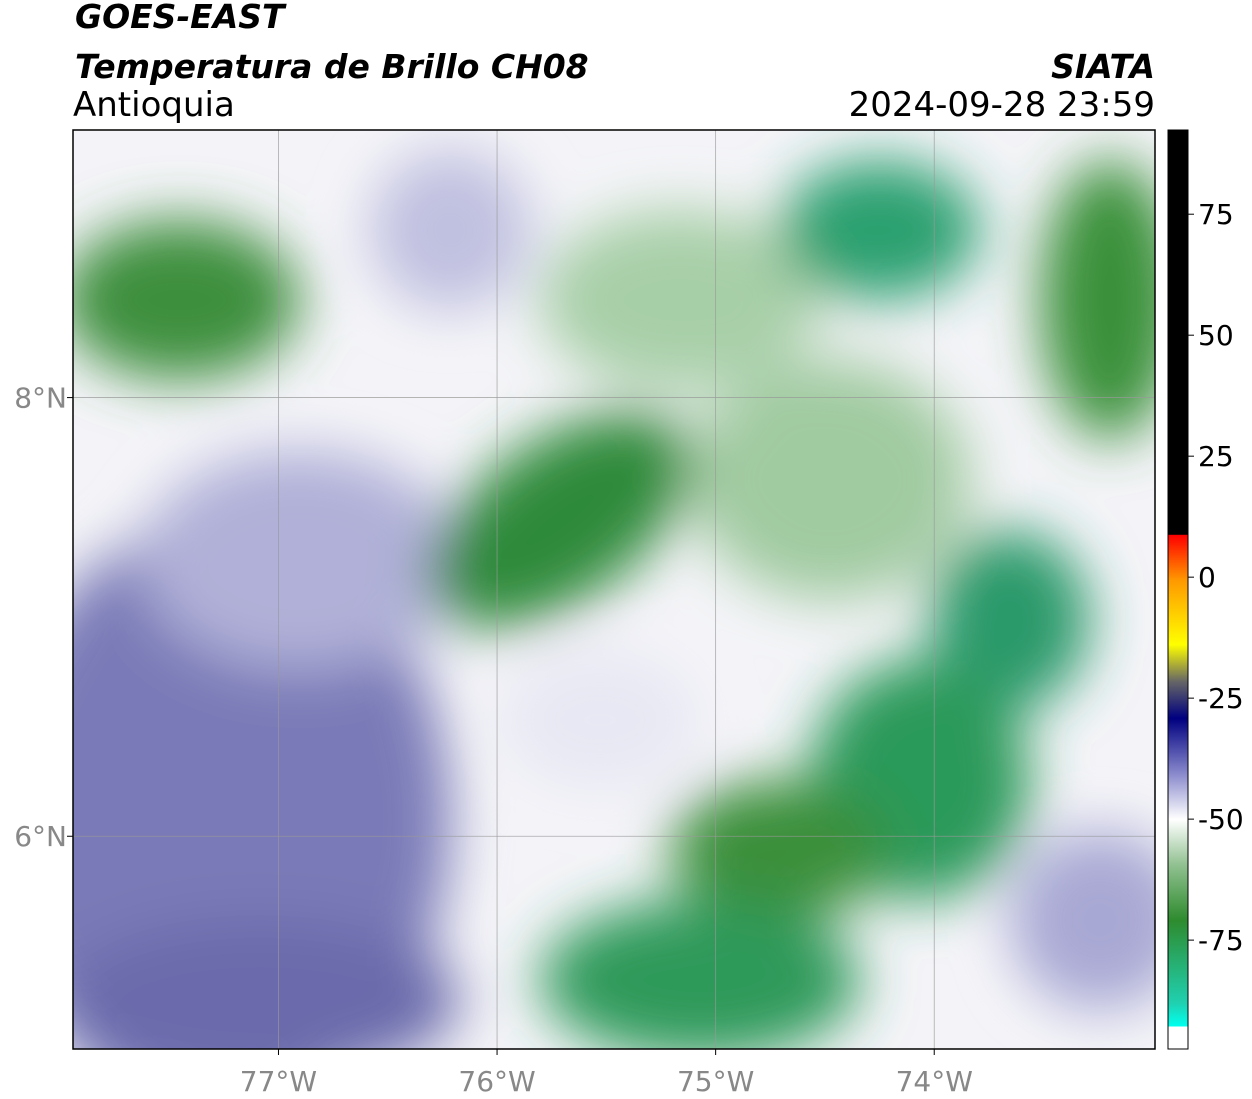  Describe the element at coordinates (40, 836) in the screenshot. I see `y-tick-label: 6°N` at that location.